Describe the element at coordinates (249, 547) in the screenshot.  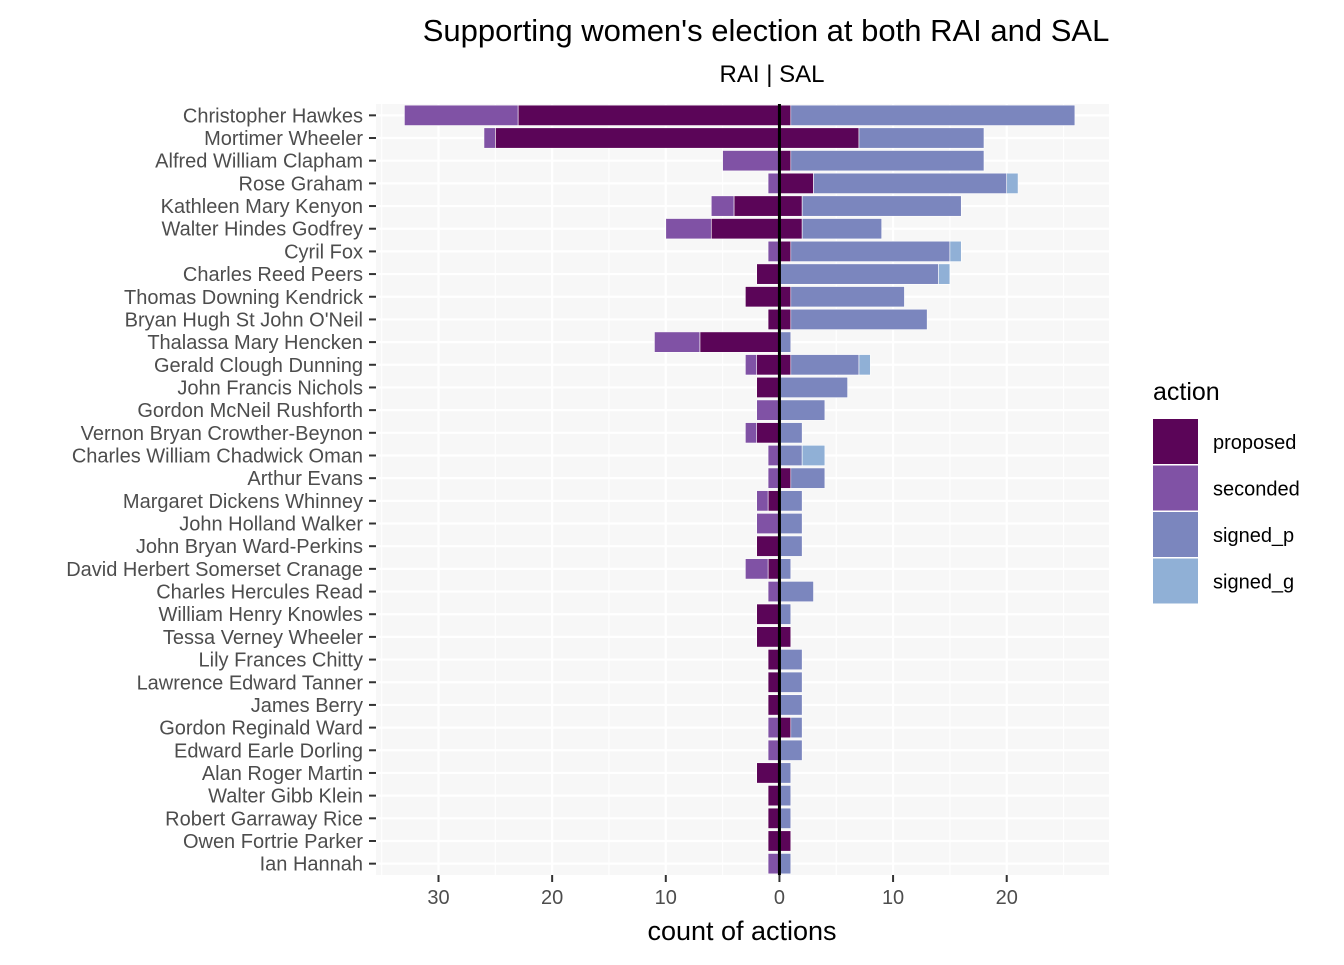
I see `y-tick-label: John Bryan Ward-Perkins` at that location.